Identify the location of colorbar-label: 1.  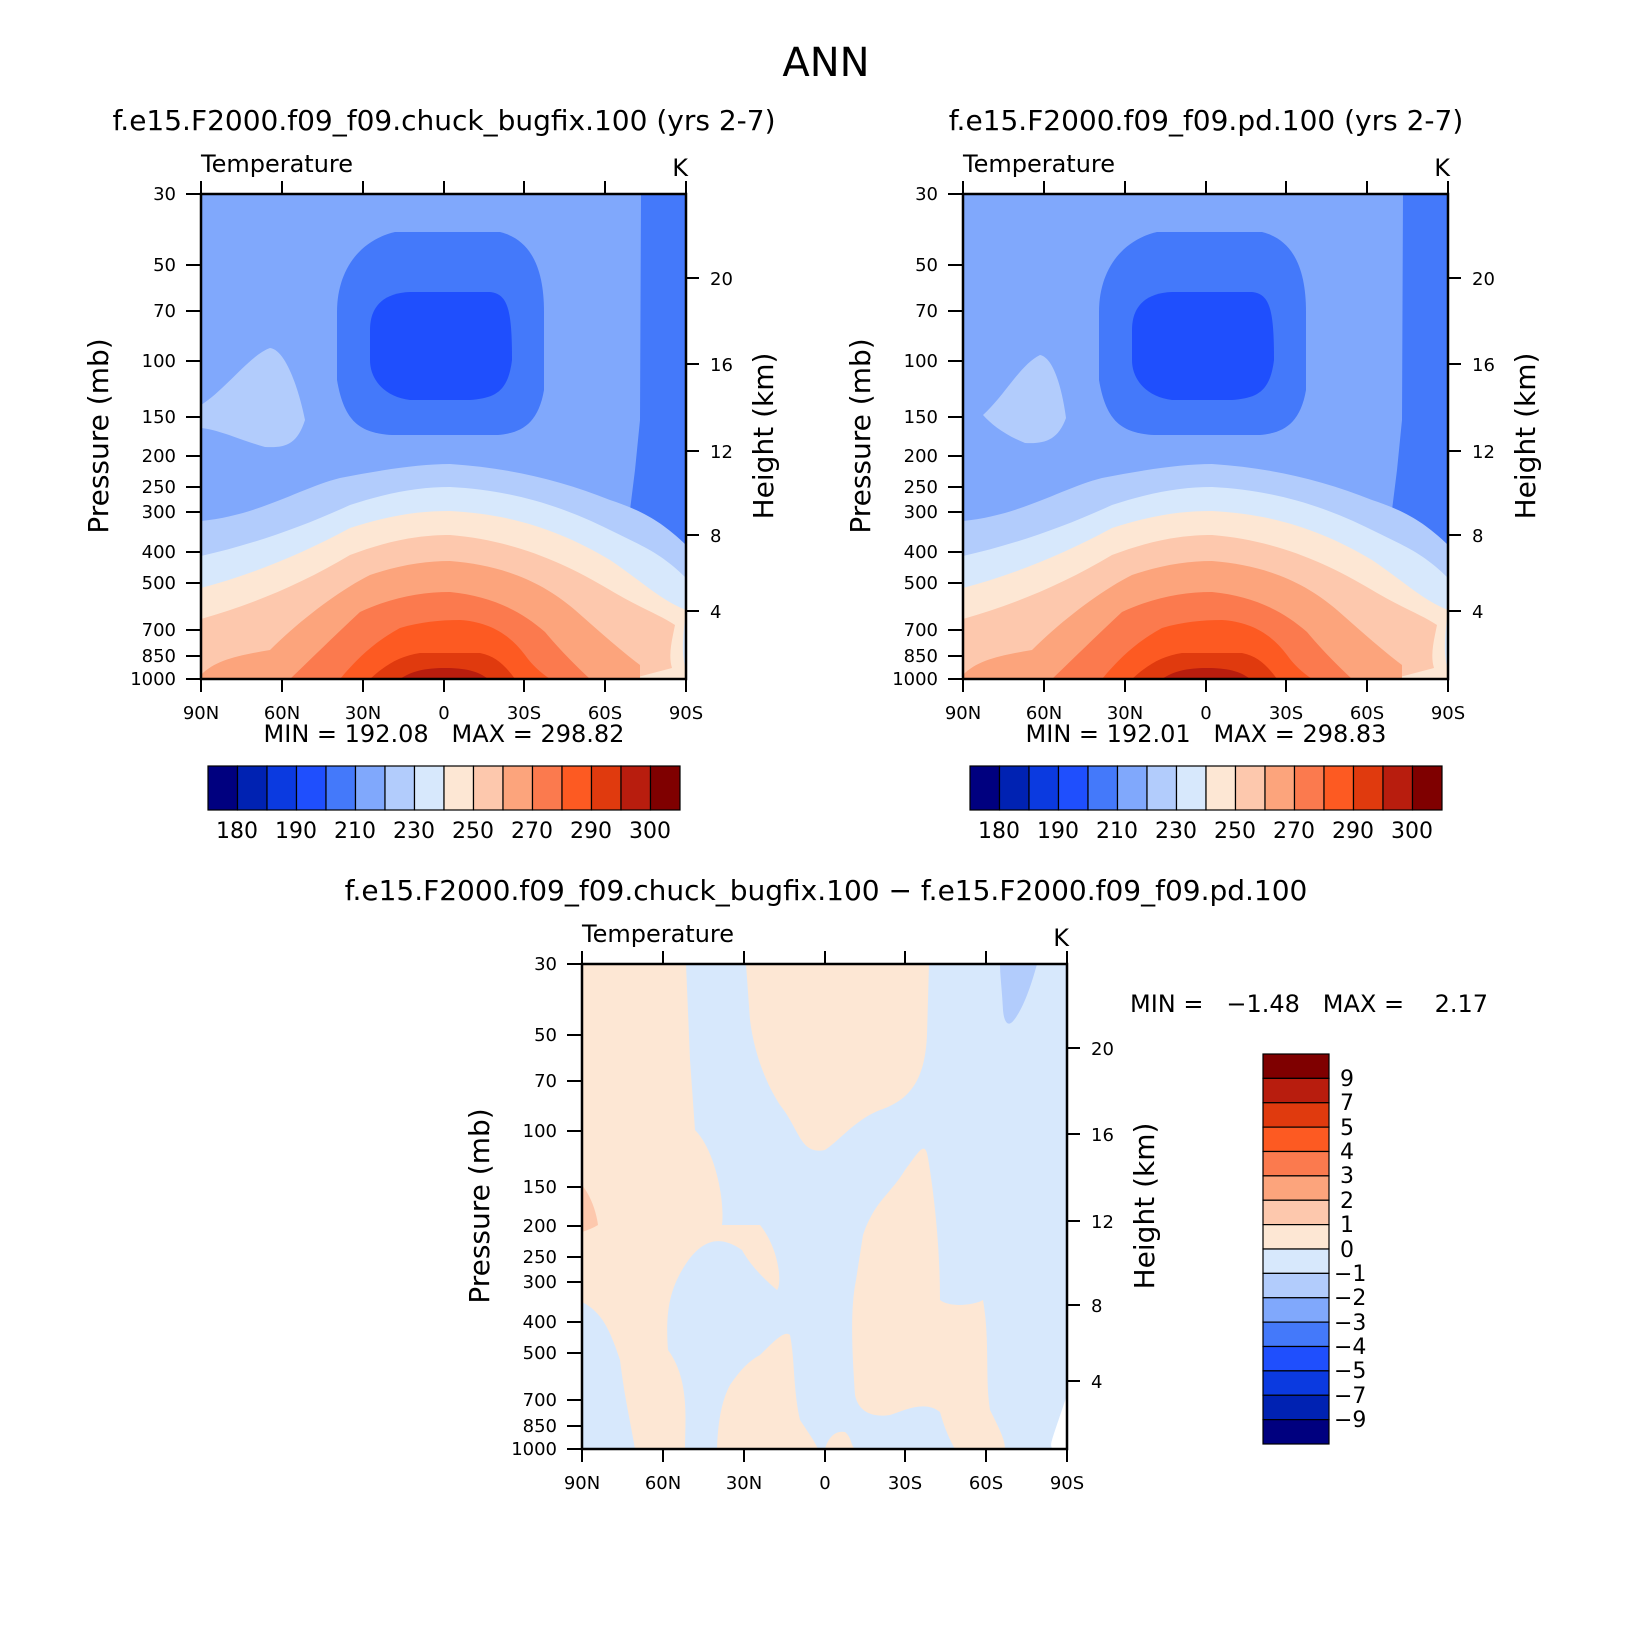
(1347, 1225).